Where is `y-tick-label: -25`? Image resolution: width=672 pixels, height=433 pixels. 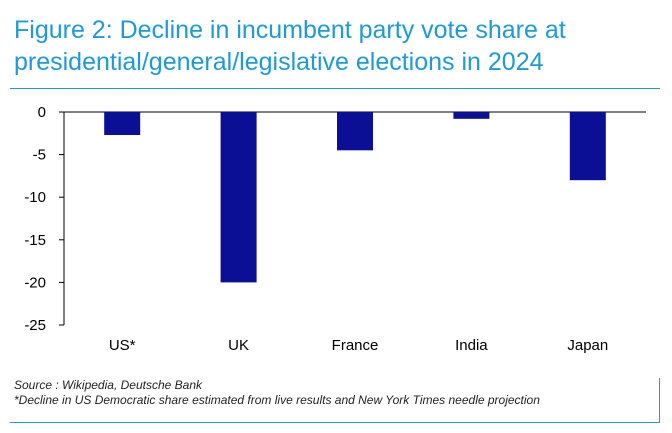 y-tick-label: -25 is located at coordinates (35, 325).